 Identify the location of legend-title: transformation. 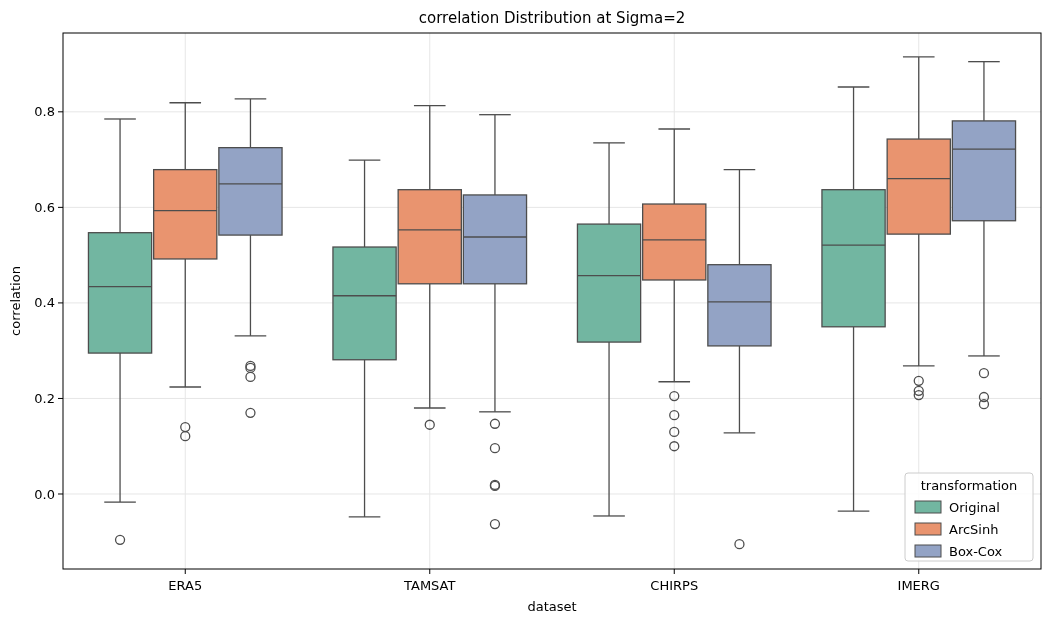
(969, 485).